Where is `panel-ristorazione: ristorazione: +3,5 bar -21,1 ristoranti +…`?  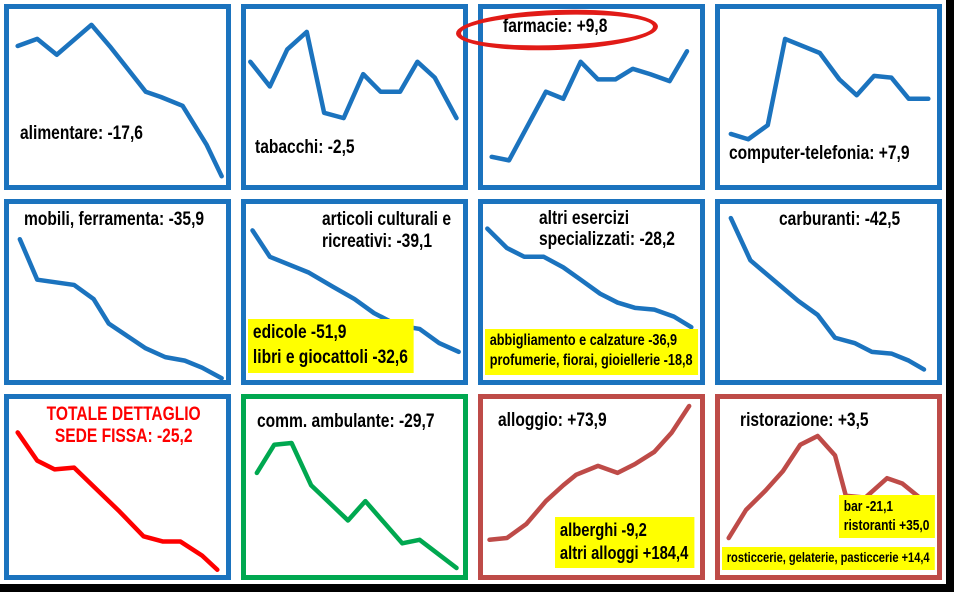 panel-ristorazione: ristorazione: +3,5 bar -21,1 ristoranti +… is located at coordinates (828, 487).